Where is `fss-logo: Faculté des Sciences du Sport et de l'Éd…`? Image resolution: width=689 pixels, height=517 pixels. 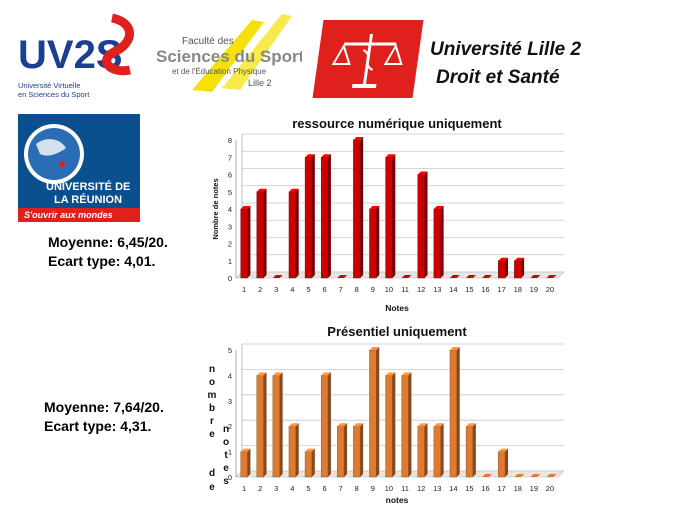 fss-logo: Faculté des Sciences du Sport et de l'Éd… is located at coordinates (228, 55).